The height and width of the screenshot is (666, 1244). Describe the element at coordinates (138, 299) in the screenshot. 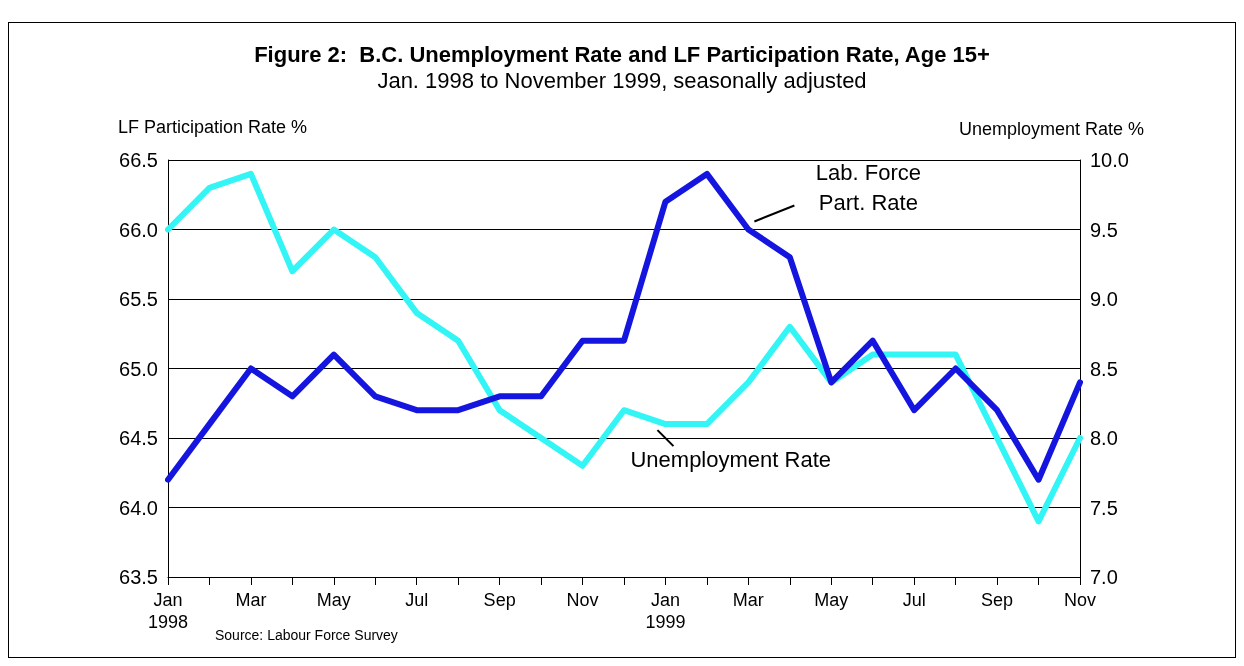

I see `y-tick-label: 65.5` at that location.